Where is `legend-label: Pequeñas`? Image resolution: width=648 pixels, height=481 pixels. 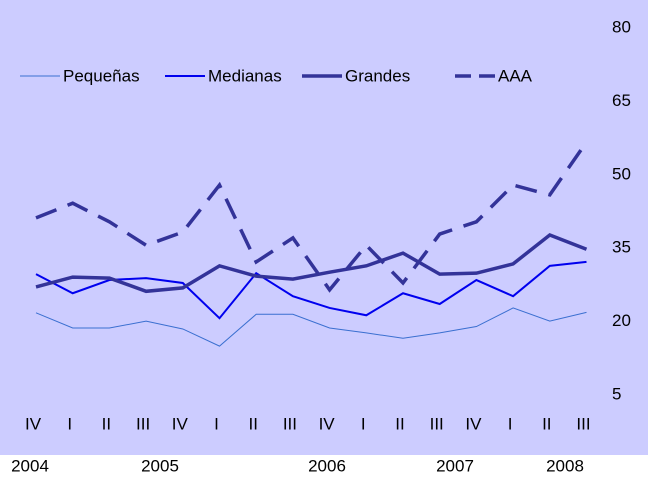 legend-label: Pequeñas is located at coordinates (101, 75).